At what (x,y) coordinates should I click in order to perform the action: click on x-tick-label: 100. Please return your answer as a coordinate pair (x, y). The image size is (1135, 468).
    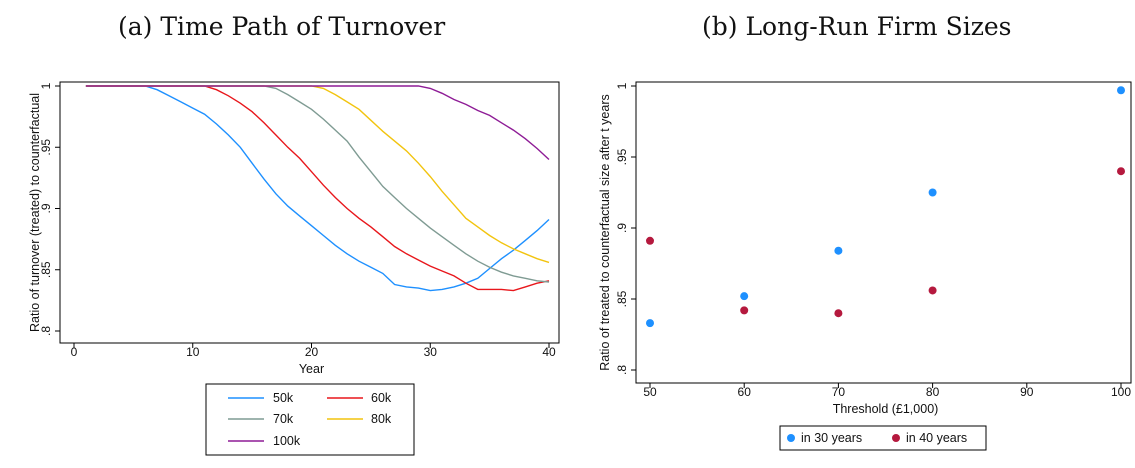
    Looking at the image, I should click on (1121, 392).